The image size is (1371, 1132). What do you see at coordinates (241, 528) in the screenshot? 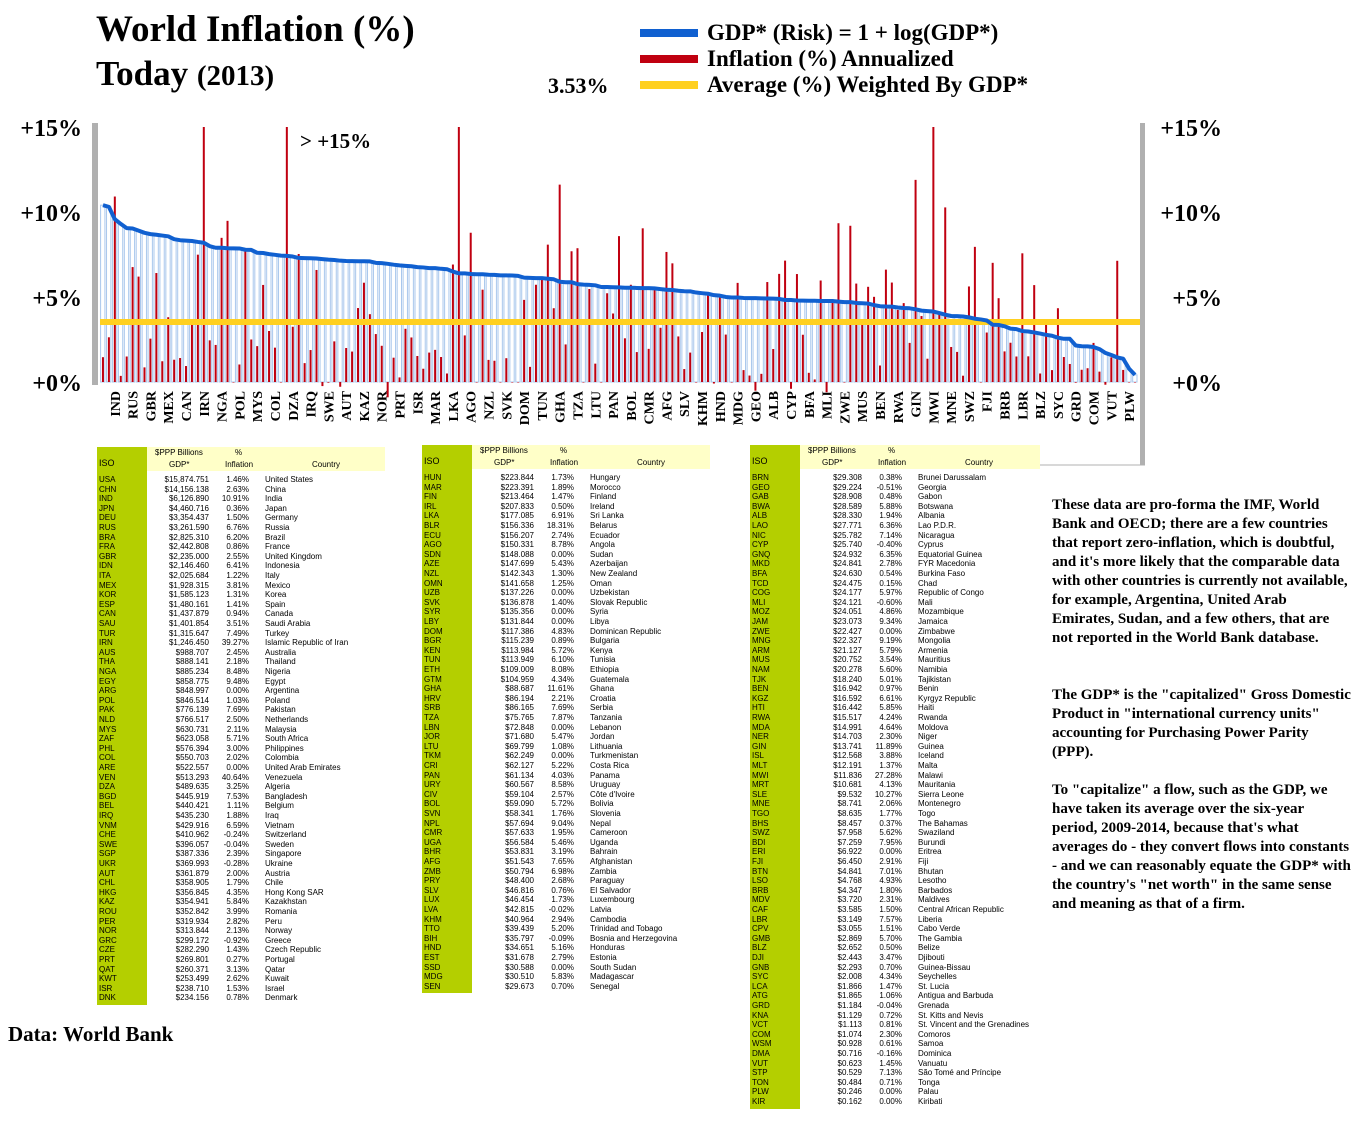
I see `table-row: RUS $3,261.590 6.76% Russia` at bounding box center [241, 528].